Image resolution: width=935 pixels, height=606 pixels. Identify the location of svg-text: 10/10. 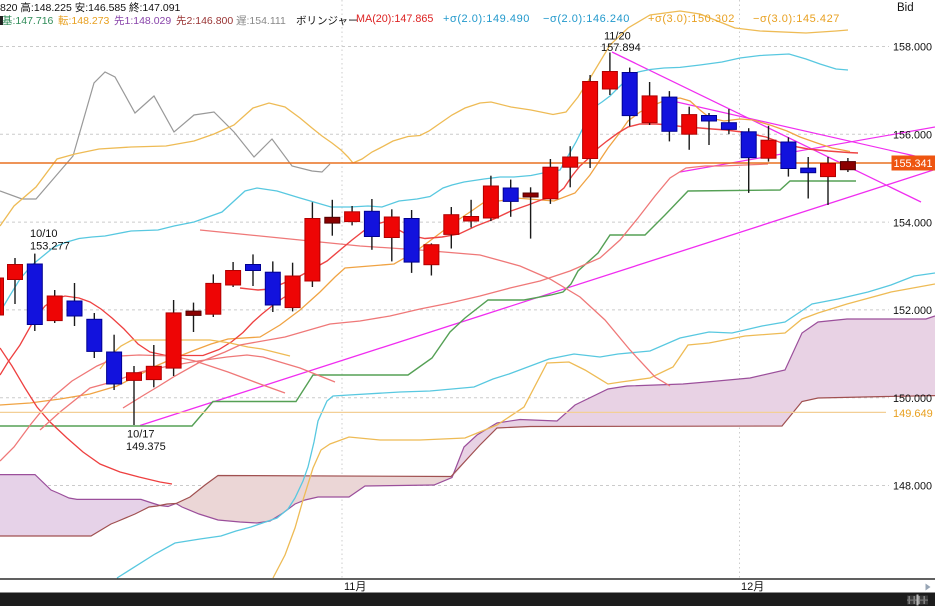
(44, 234).